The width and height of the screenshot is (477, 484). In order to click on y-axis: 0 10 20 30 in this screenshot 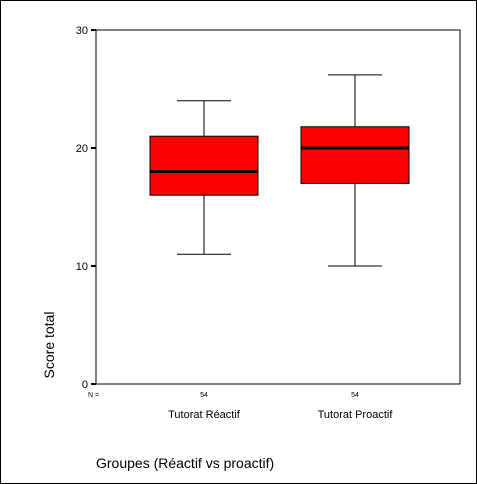, I will do `click(86, 208)`.